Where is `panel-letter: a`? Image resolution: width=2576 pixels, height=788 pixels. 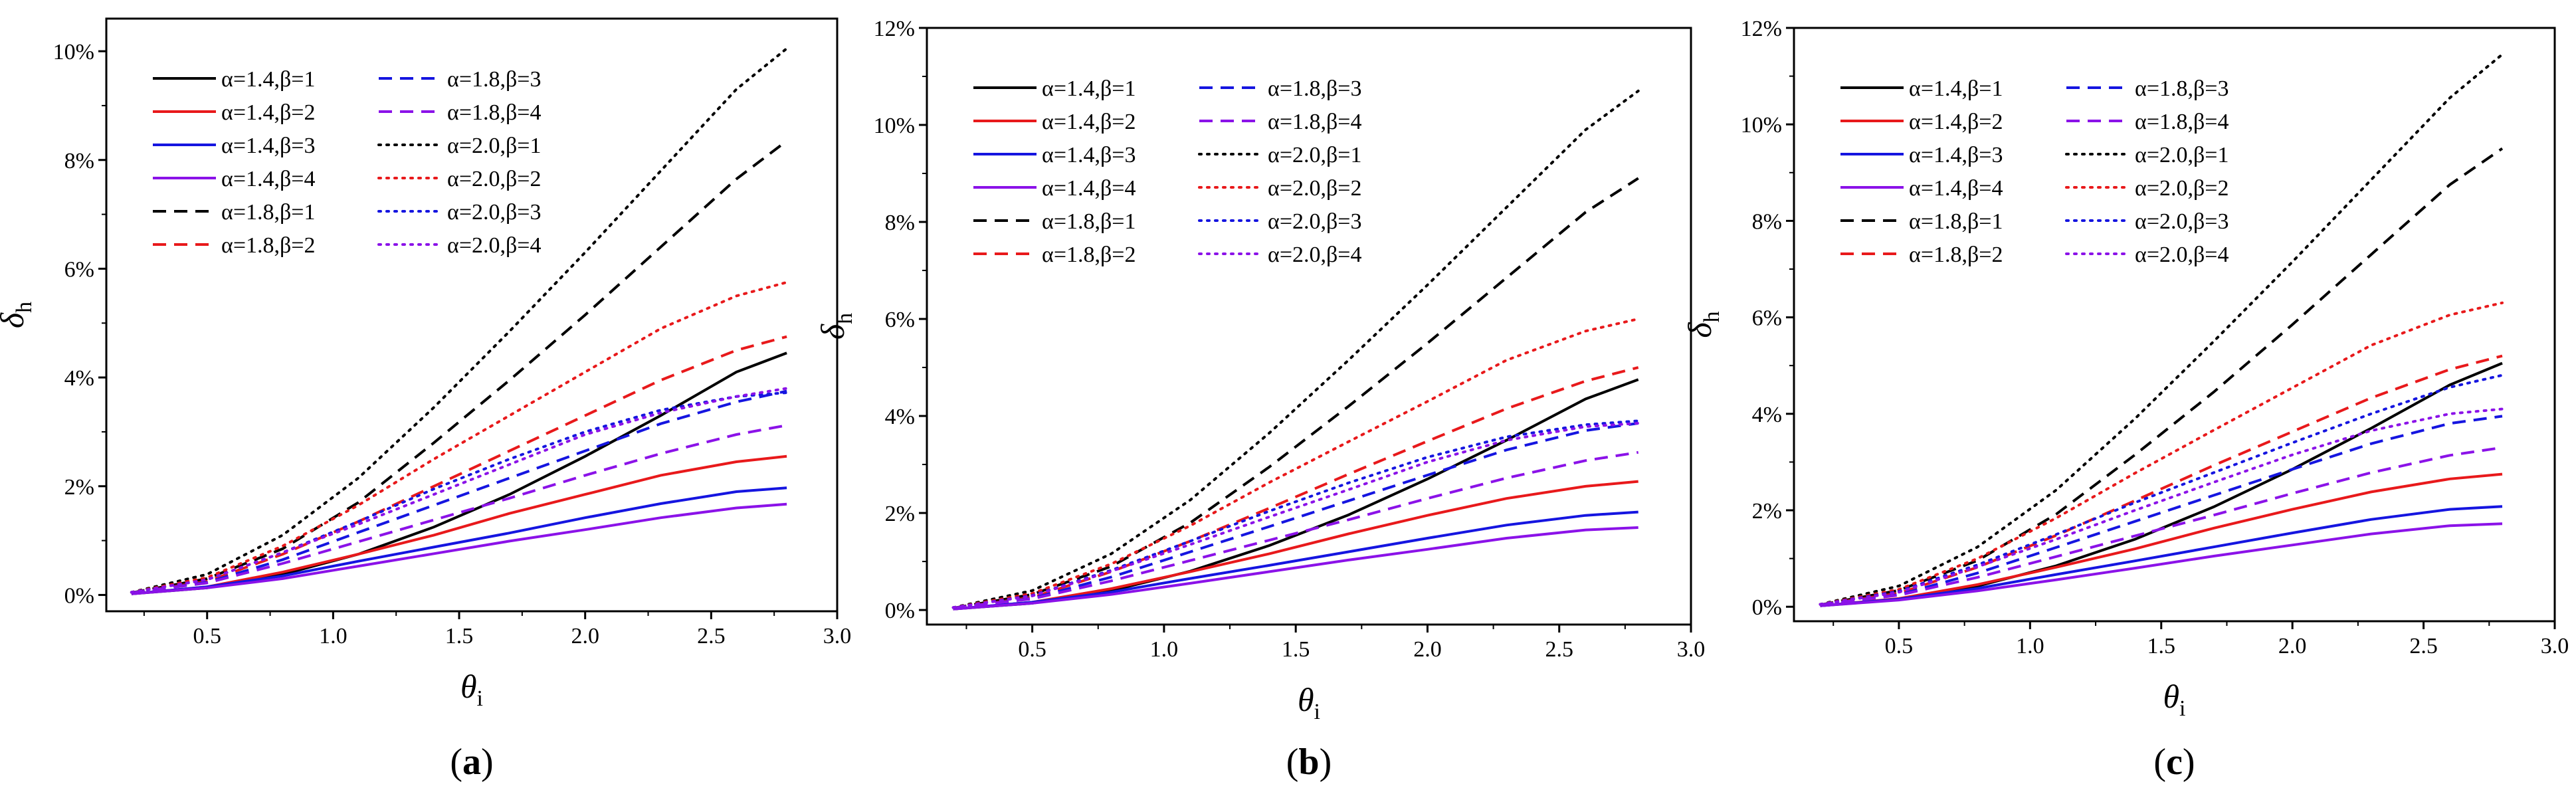
panel-letter: a is located at coordinates (472, 762).